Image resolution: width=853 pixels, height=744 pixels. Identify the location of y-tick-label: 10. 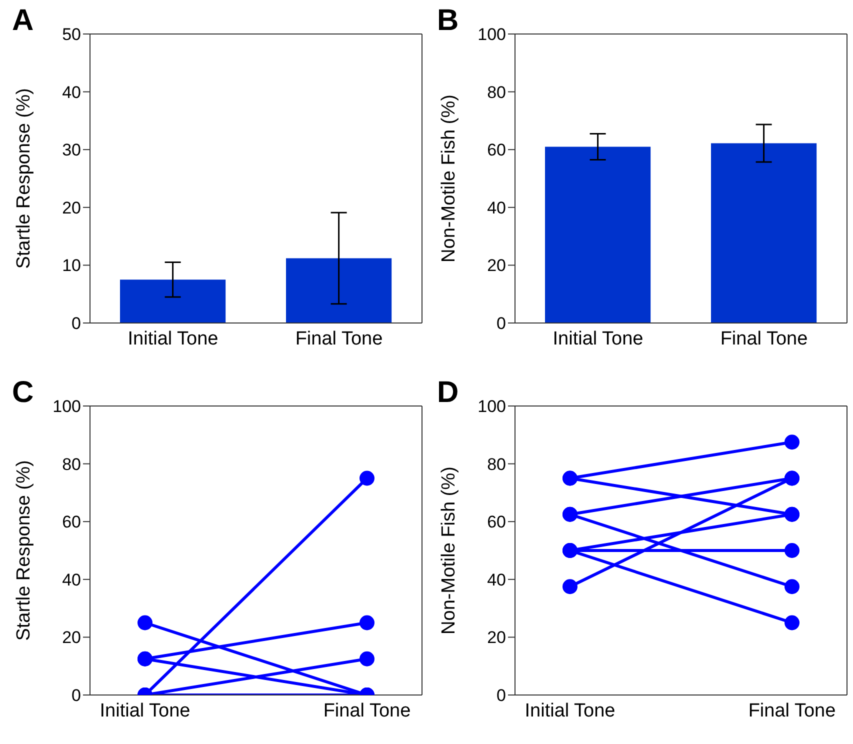
(71, 266).